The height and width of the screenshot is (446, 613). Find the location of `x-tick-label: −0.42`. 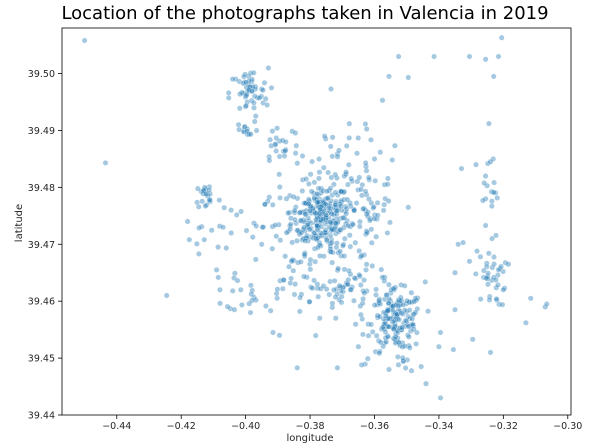

x-tick-label: −0.42 is located at coordinates (181, 426).